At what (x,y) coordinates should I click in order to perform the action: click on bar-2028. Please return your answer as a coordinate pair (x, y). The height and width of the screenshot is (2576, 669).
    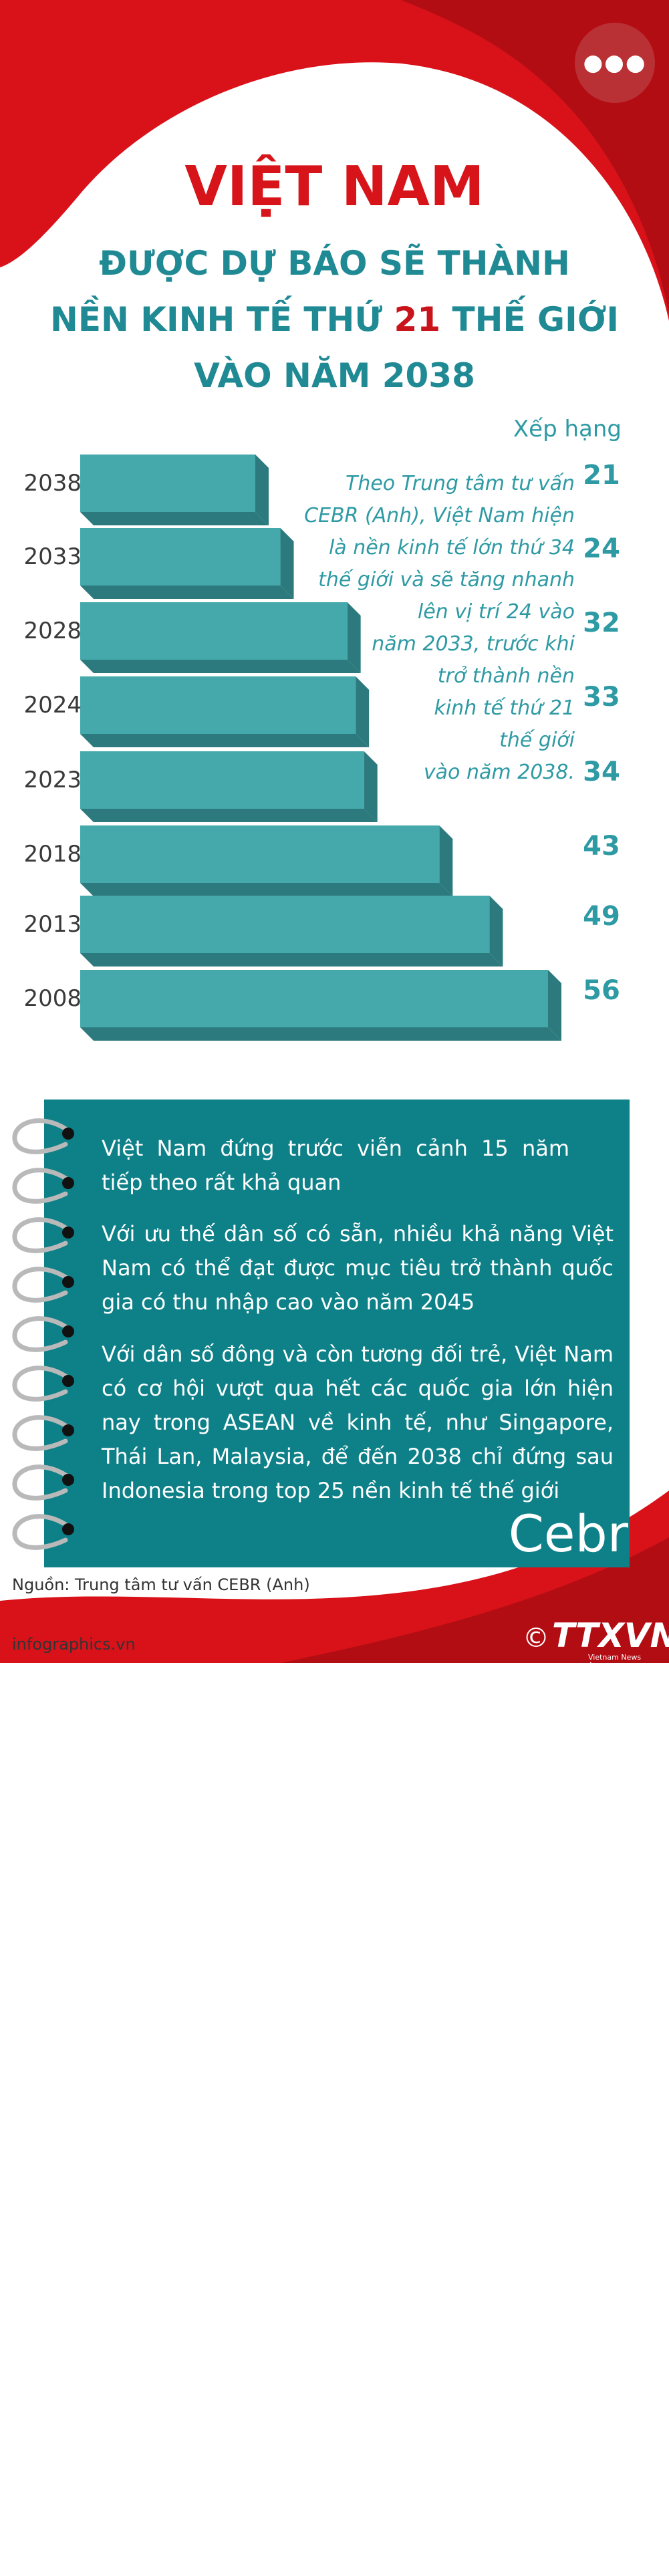
    Looking at the image, I should click on (221, 637).